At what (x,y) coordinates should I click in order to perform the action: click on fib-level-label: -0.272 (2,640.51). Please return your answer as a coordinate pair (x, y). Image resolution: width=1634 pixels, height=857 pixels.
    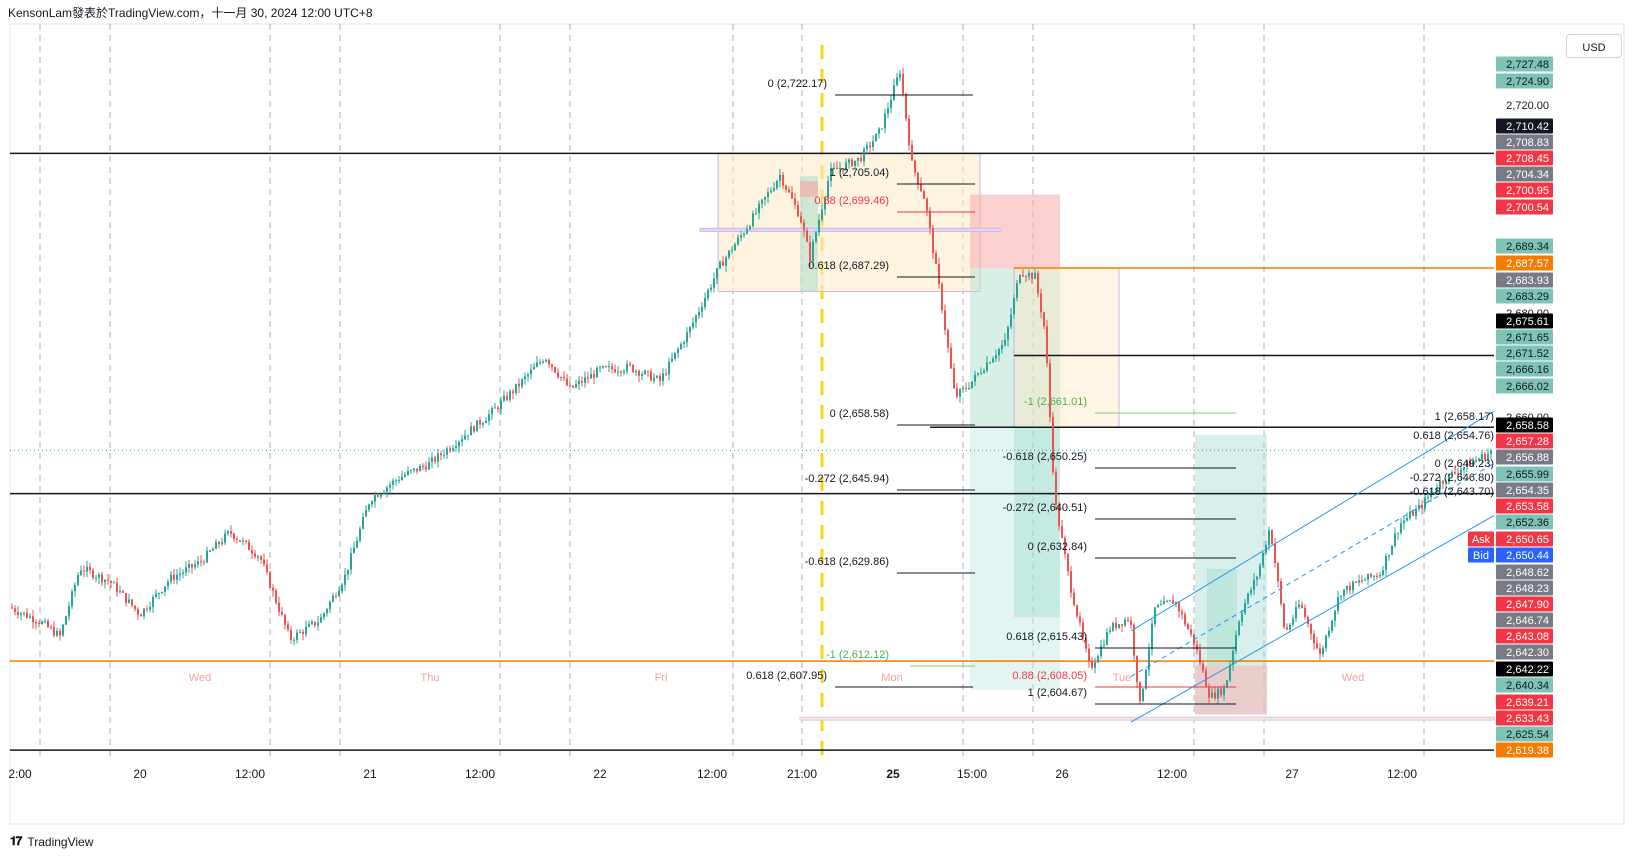
    Looking at the image, I should click on (1045, 508).